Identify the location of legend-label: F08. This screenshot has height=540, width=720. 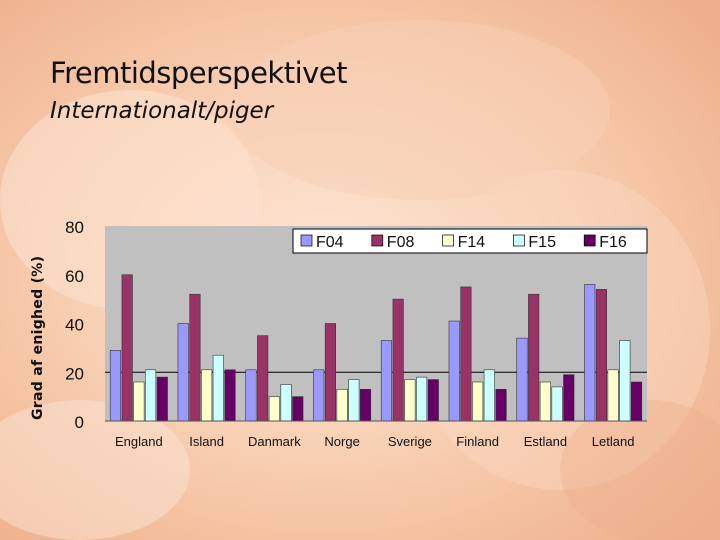
(401, 242).